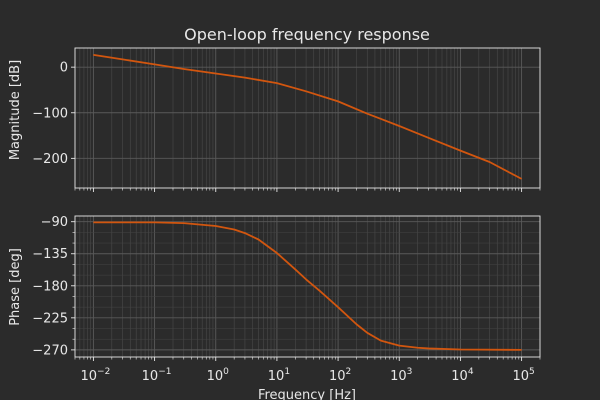 The width and height of the screenshot is (600, 400). What do you see at coordinates (401, 375) in the screenshot?
I see `x-tick-label: 10³` at bounding box center [401, 375].